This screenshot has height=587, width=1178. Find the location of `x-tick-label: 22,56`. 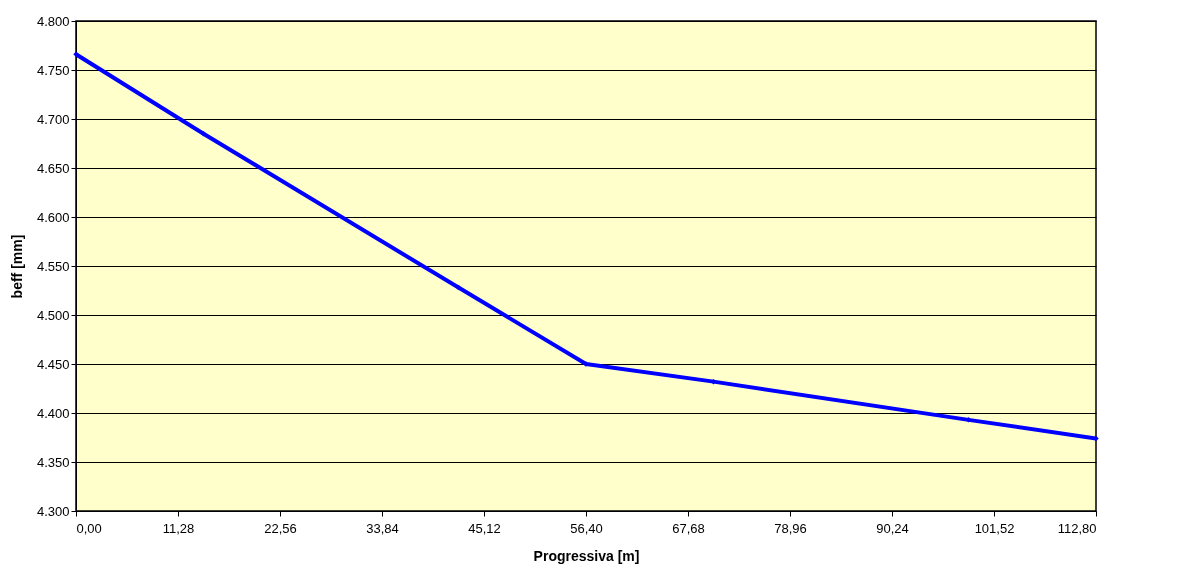

x-tick-label: 22,56 is located at coordinates (280, 528).